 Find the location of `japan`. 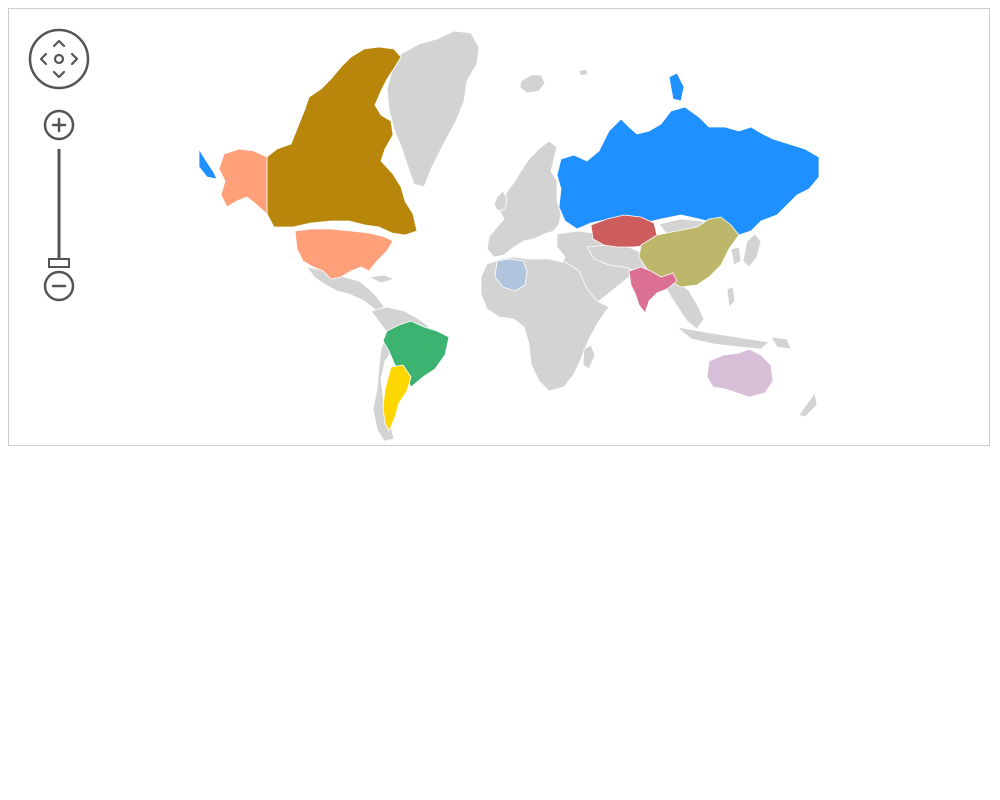

japan is located at coordinates (752, 250).